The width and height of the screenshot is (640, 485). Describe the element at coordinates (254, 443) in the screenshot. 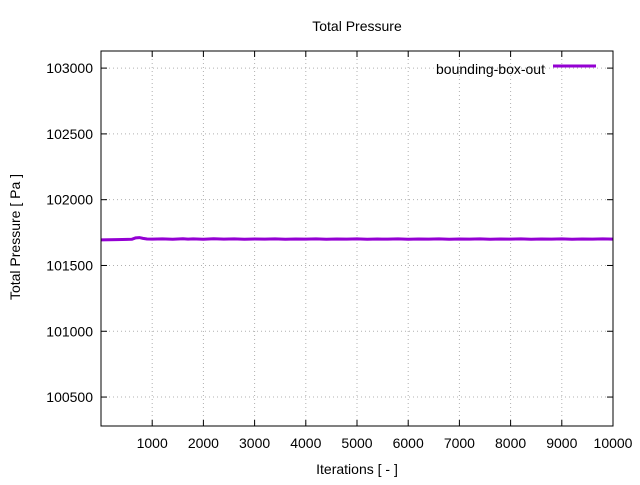

I see `x-tick-label: 3000` at that location.